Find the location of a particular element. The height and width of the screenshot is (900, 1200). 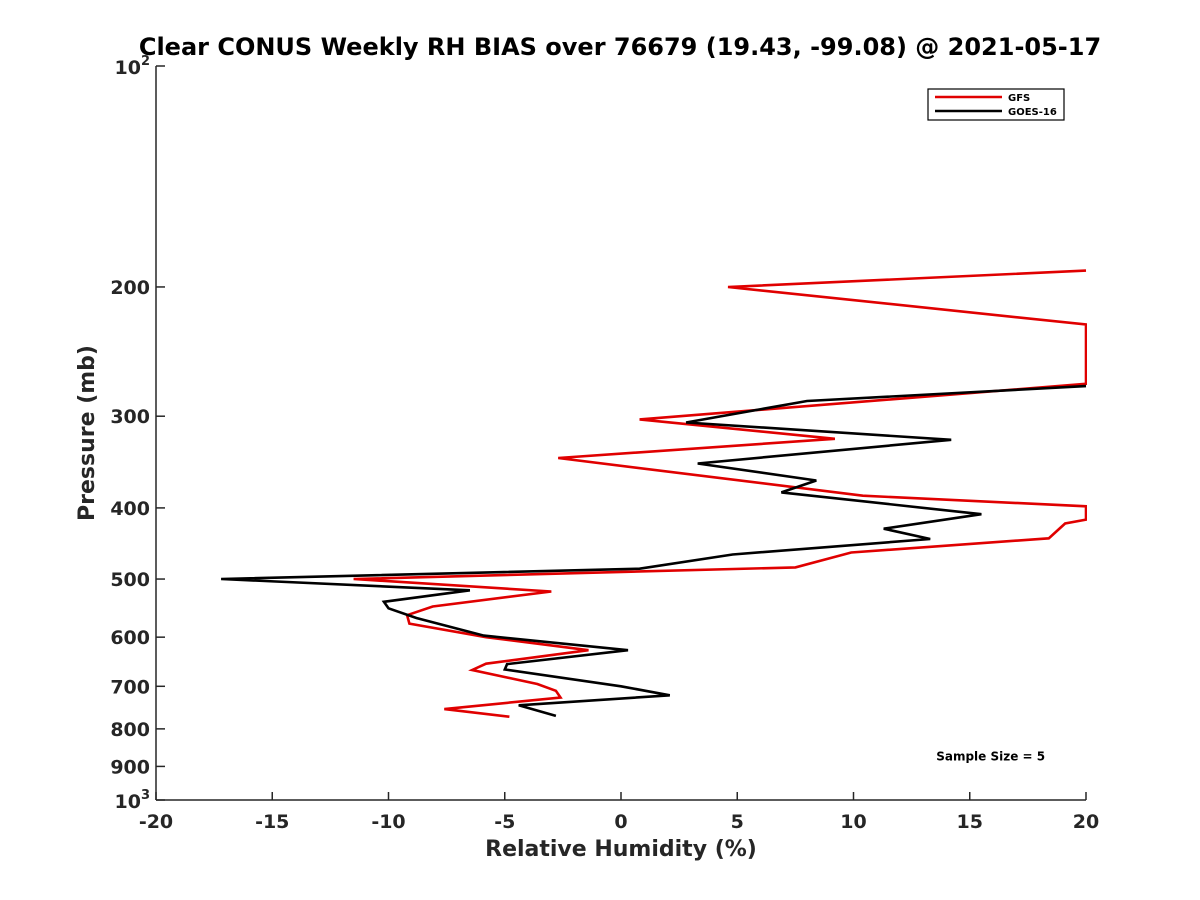

y-tick-label: 300 is located at coordinates (130, 417).